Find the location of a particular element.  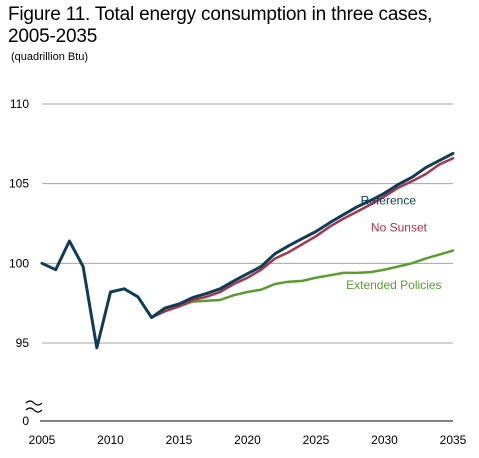

x-tick-label-2010: 2010 is located at coordinates (110, 440).